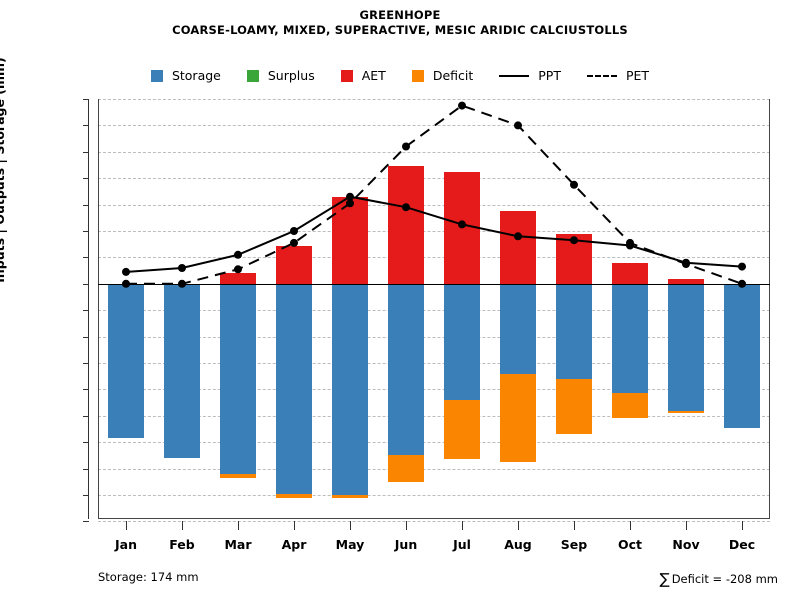  Describe the element at coordinates (724, 579) in the screenshot. I see `deficit-note-text: Deficit = -208 mm` at that location.